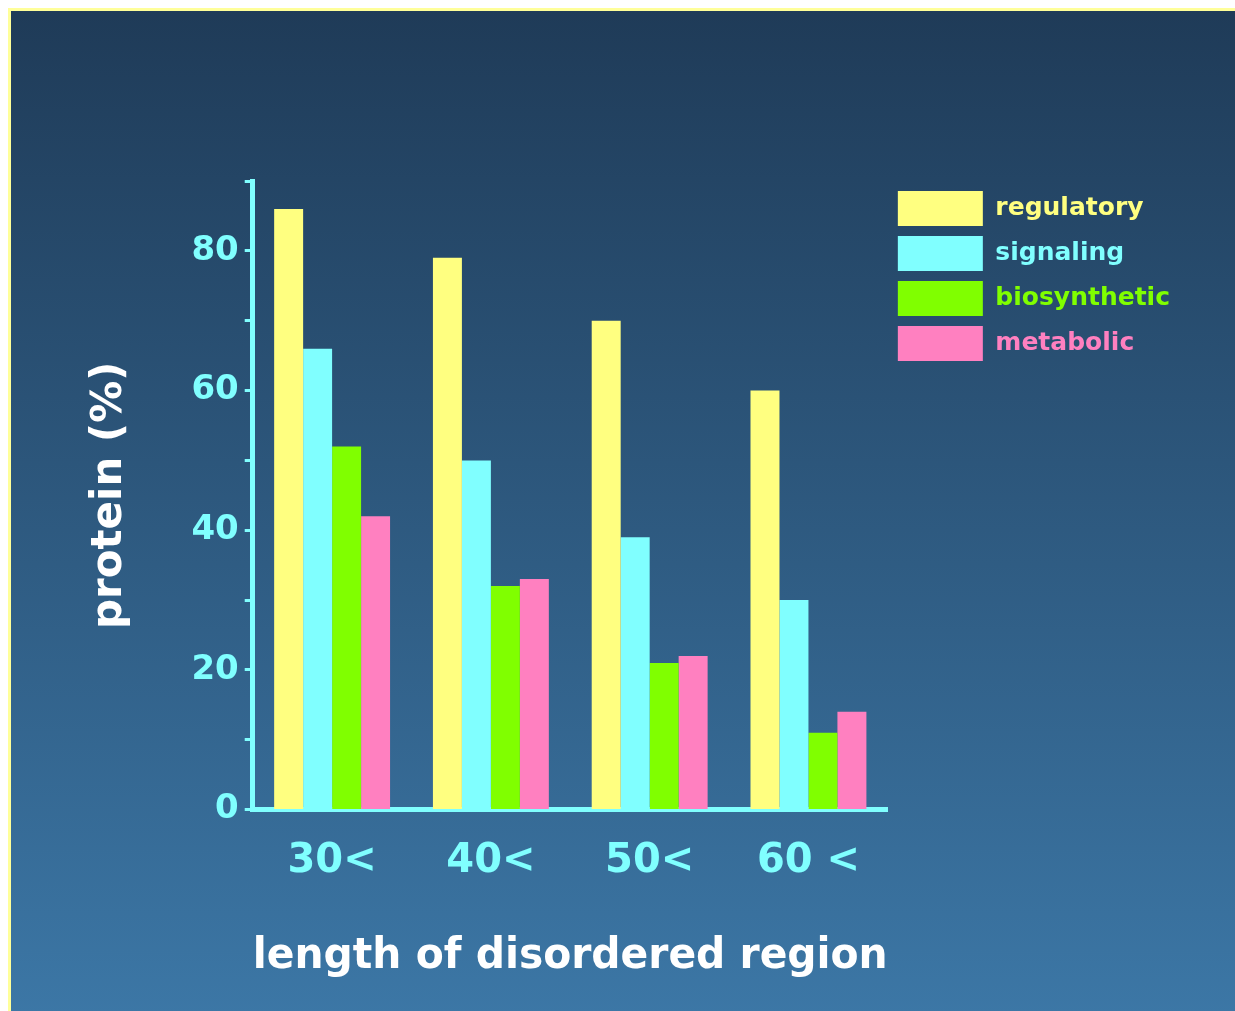  Describe the element at coordinates (107, 495) in the screenshot. I see `y-axis-title: protein (%)` at that location.